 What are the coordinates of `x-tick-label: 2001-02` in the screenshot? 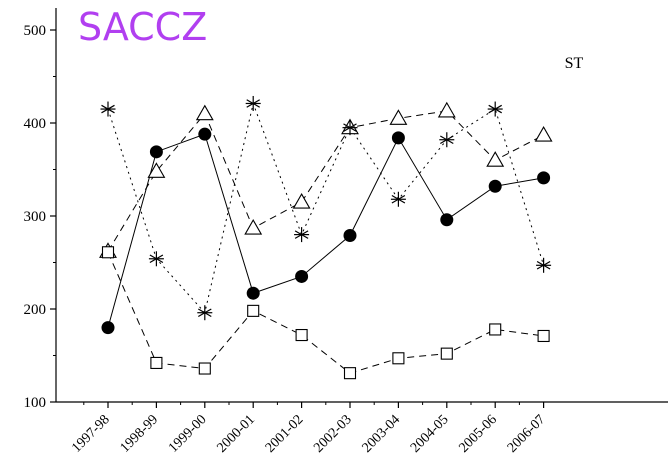 It's located at (285, 434).